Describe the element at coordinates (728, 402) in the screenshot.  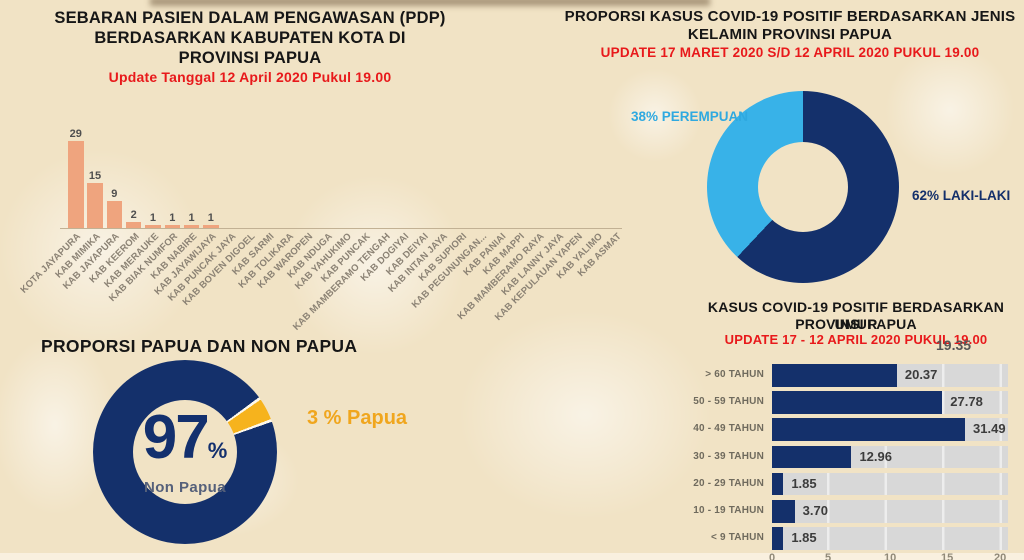
I see `age-category-label: 50 - 59 TAHUN` at that location.